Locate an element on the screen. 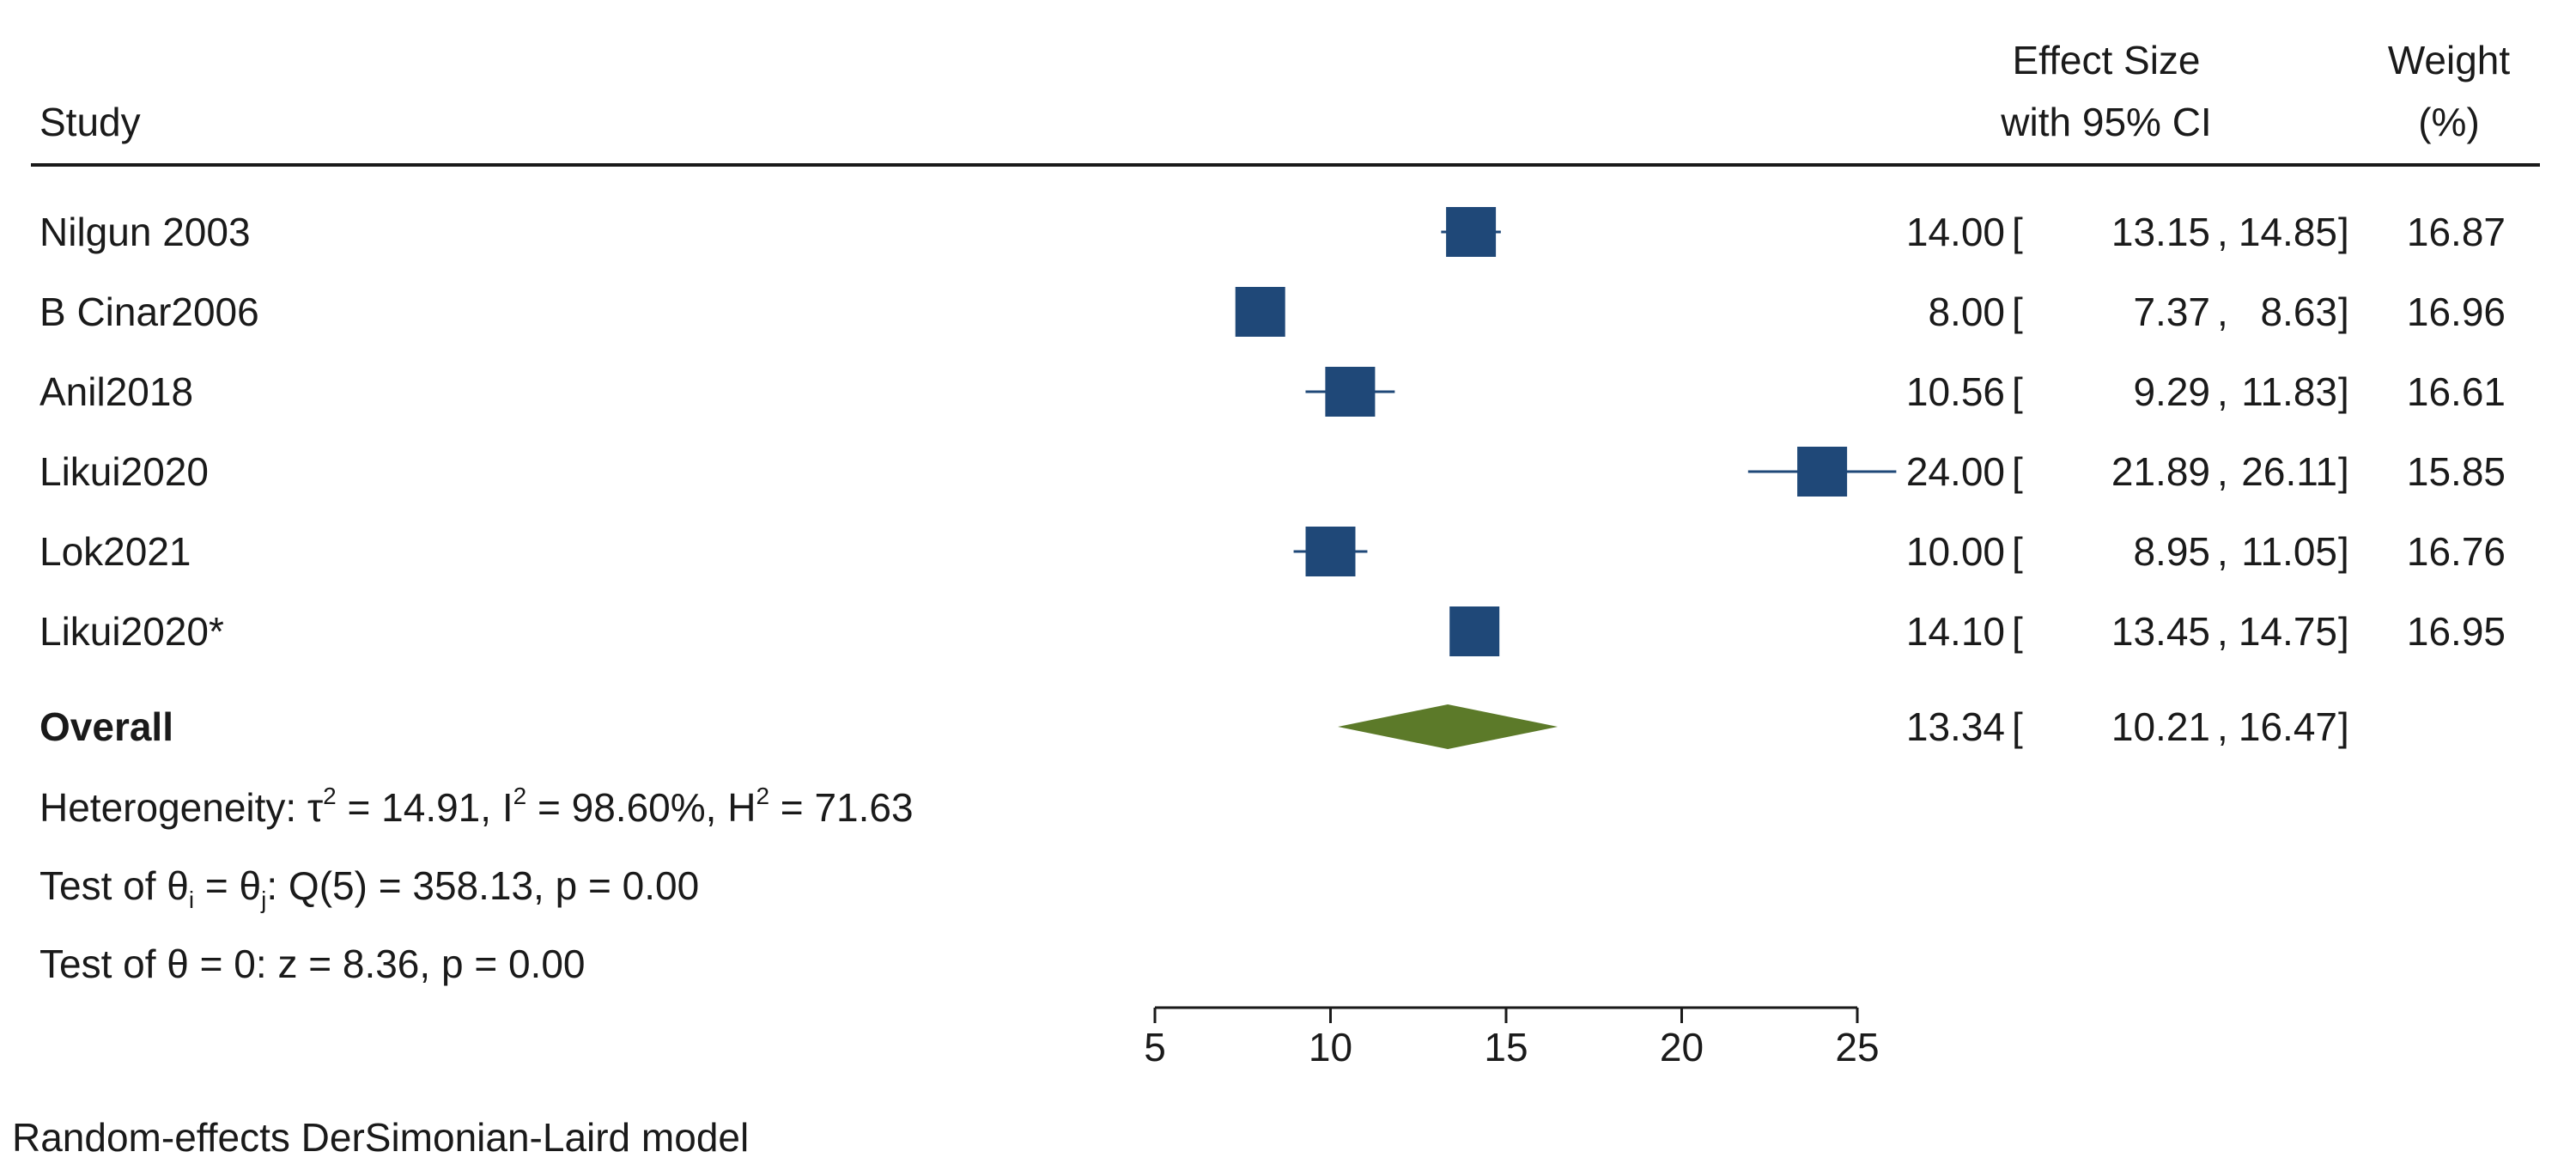 Image resolution: width=2576 pixels, height=1170 pixels. effect-value: 8.00 is located at coordinates (1967, 312).